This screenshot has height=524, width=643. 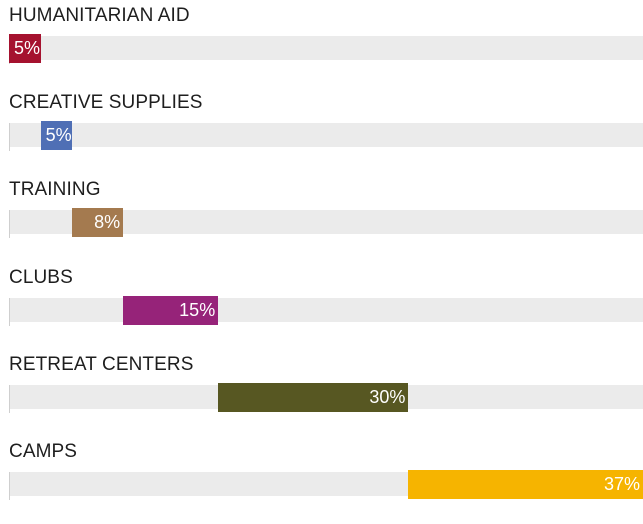 What do you see at coordinates (41, 277) in the screenshot?
I see `category-label: CLUBS` at bounding box center [41, 277].